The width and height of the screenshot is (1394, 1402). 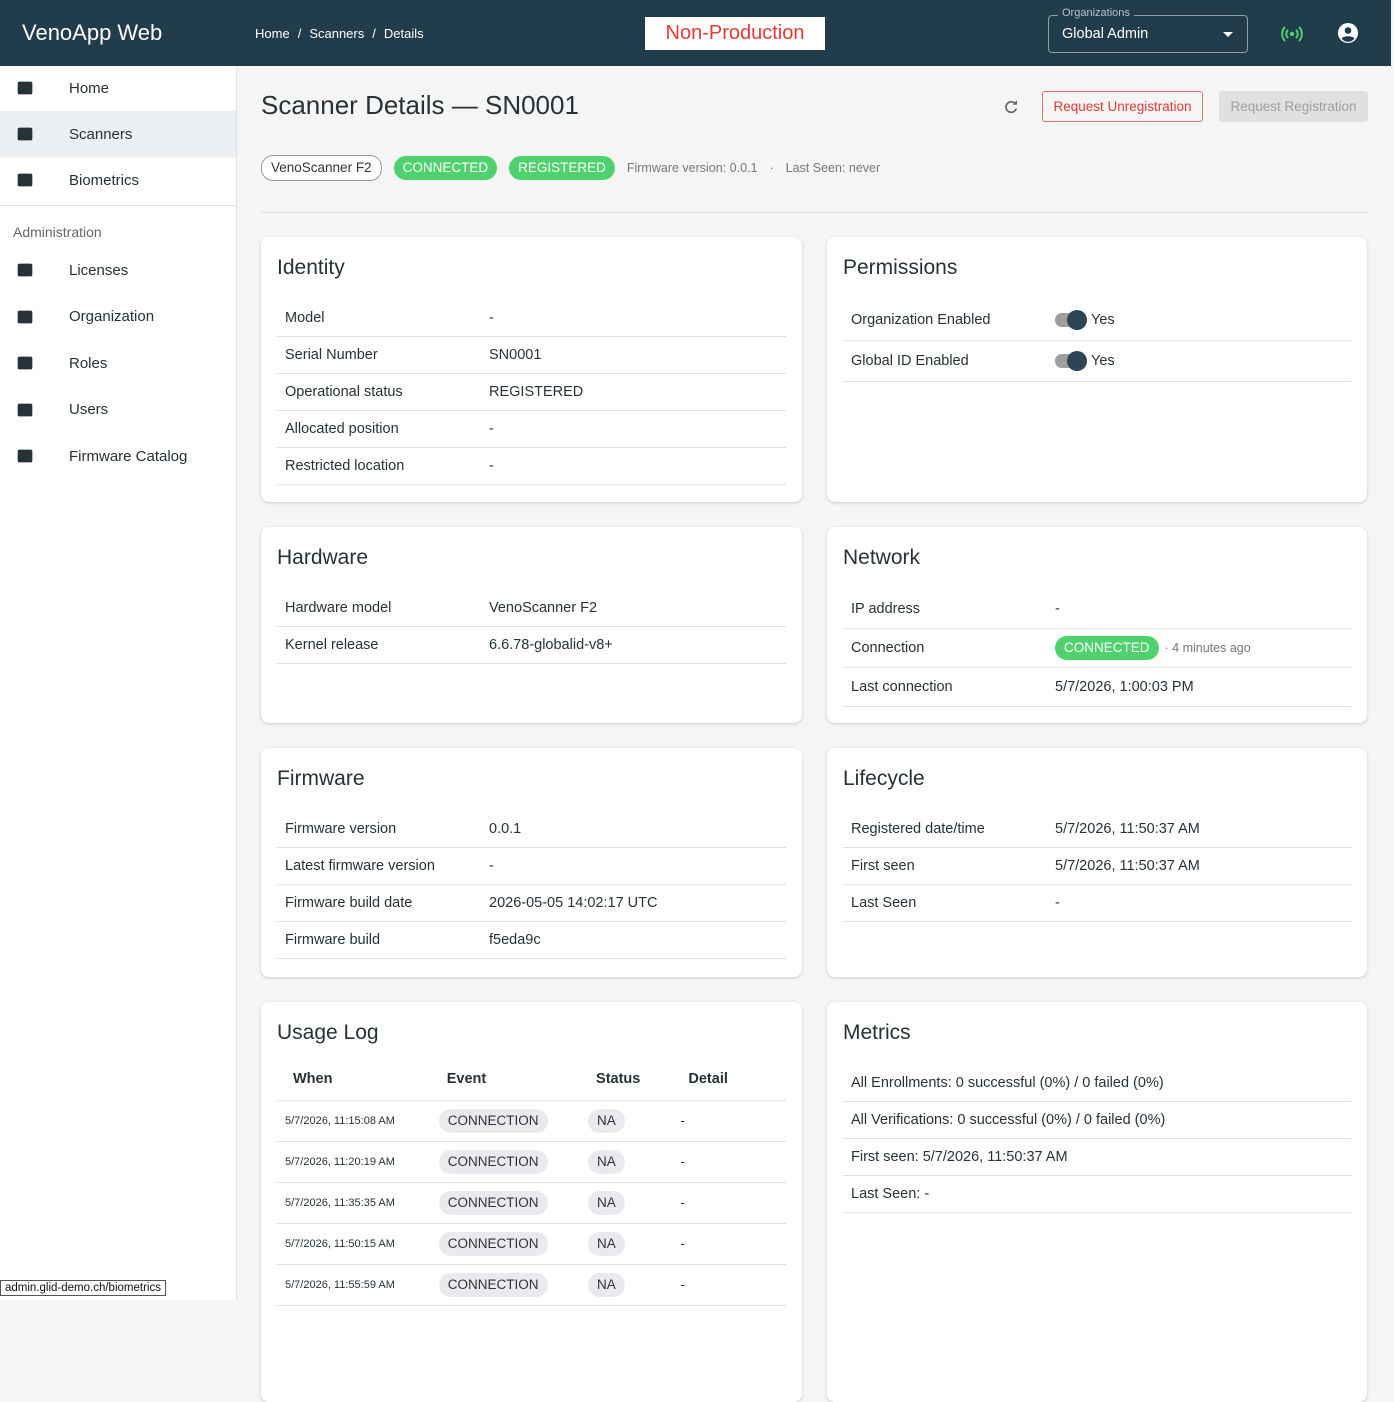 I want to click on row-value: 2026-05-05 14:02:17 UTC, so click(x=573, y=903).